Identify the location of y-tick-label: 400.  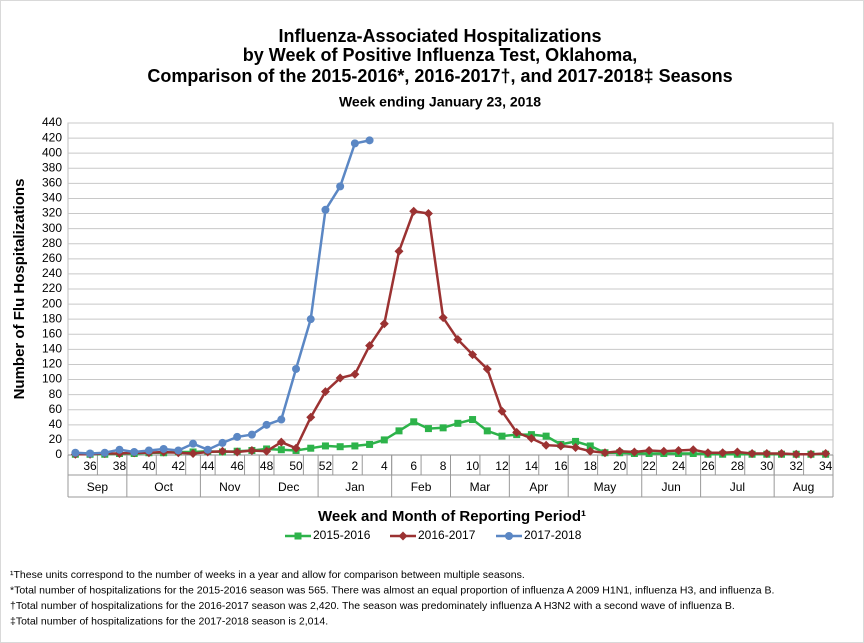
(52, 152).